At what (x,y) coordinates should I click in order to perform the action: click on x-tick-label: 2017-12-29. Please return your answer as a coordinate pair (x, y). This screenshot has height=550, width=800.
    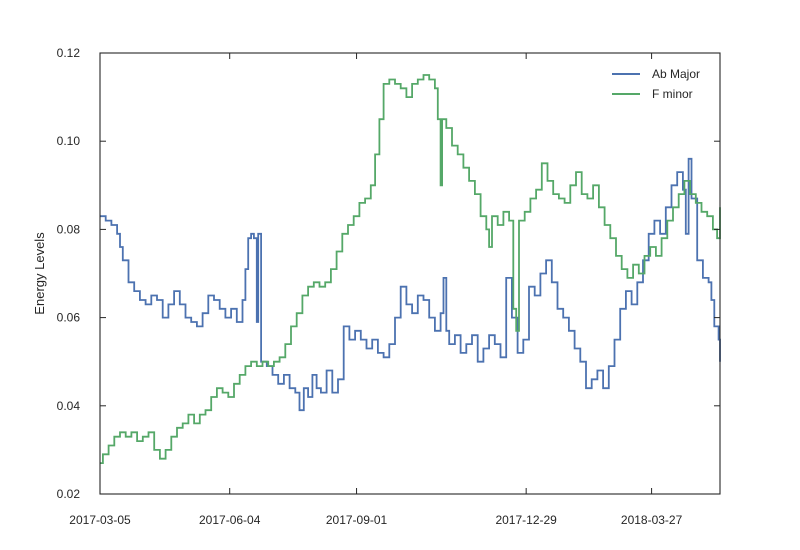
    Looking at the image, I should click on (526, 520).